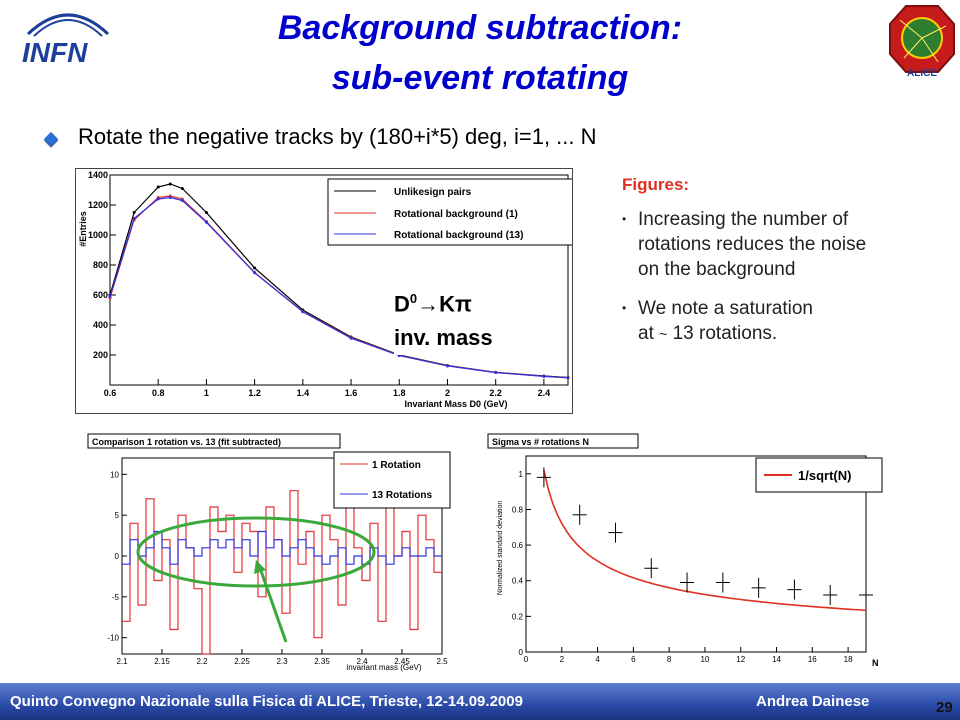 This screenshot has height=720, width=960. Describe the element at coordinates (100, 295) in the screenshot. I see `top-y-tick-label: 600` at that location.